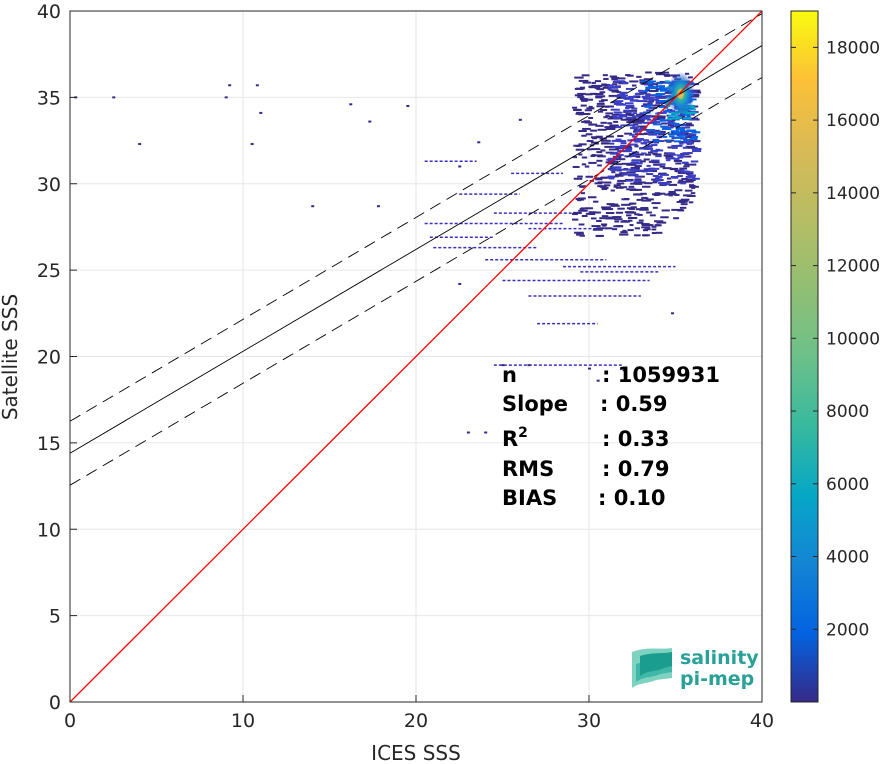  Describe the element at coordinates (661, 375) in the screenshot. I see `stat-n-value: : 1059931` at that location.